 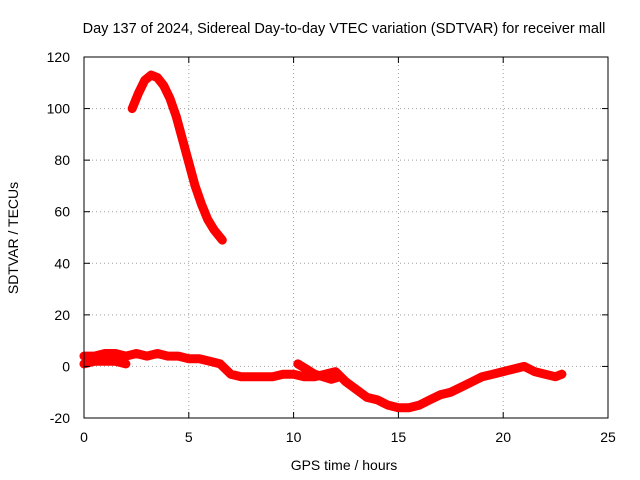 What do you see at coordinates (59, 109) in the screenshot?
I see `y-tick-label: 100` at bounding box center [59, 109].